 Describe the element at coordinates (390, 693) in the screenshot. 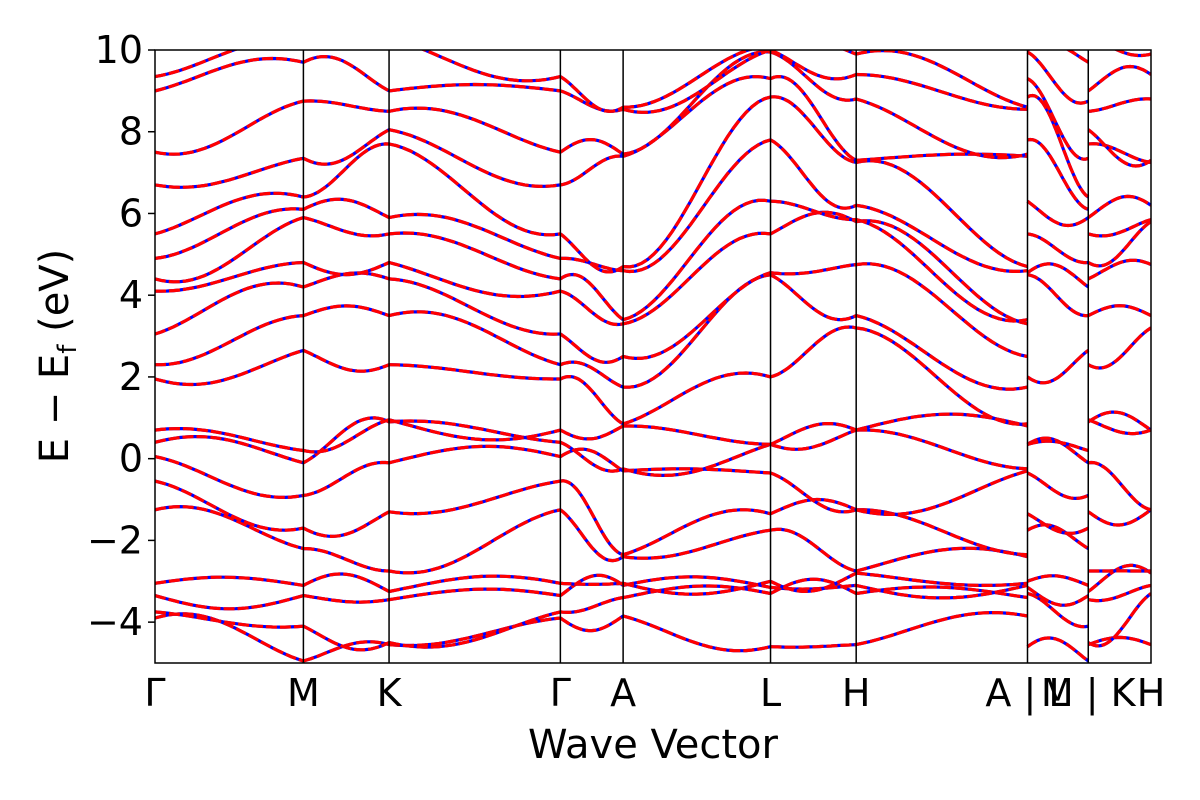

I see `x-tick-label: K` at that location.